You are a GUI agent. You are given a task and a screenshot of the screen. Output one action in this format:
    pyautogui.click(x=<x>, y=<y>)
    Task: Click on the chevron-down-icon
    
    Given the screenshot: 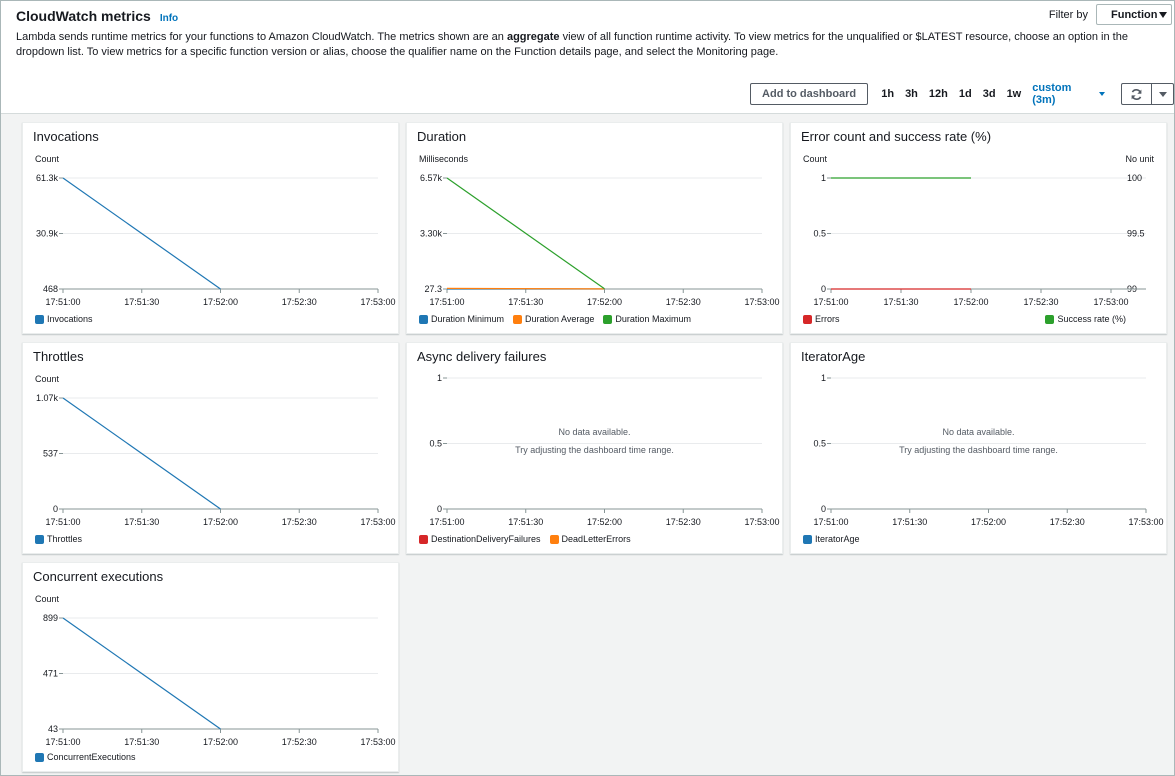 What is the action you would take?
    pyautogui.click(x=1102, y=94)
    